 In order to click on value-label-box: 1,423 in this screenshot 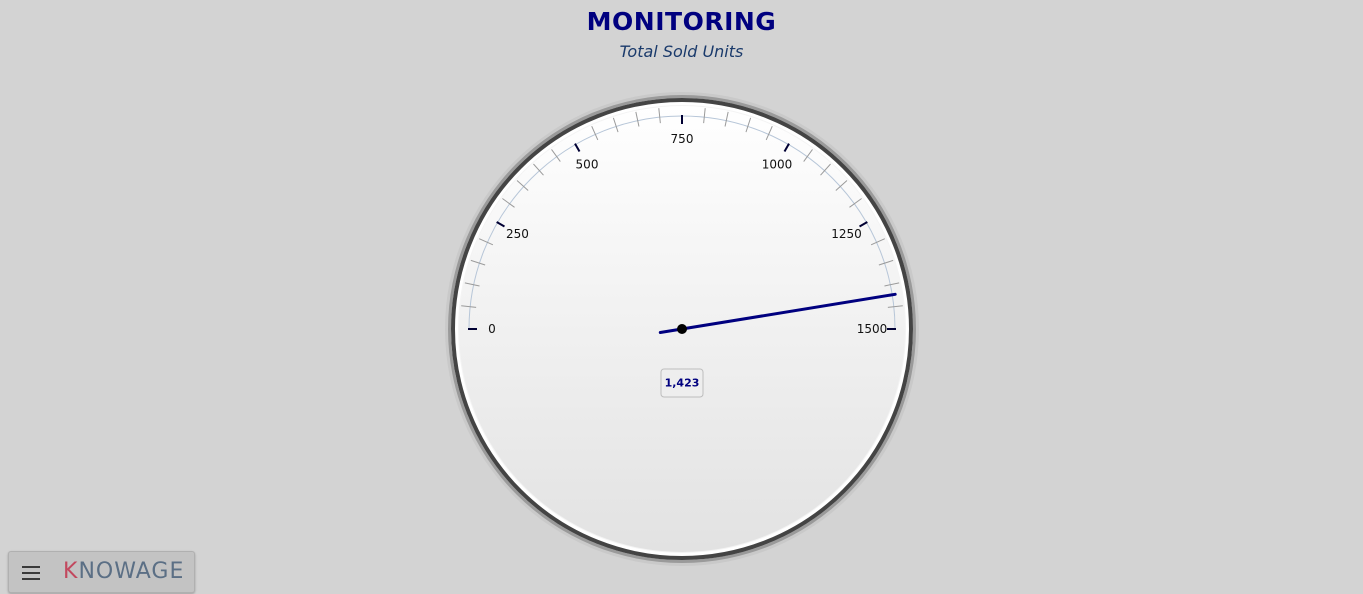, I will do `click(682, 383)`.